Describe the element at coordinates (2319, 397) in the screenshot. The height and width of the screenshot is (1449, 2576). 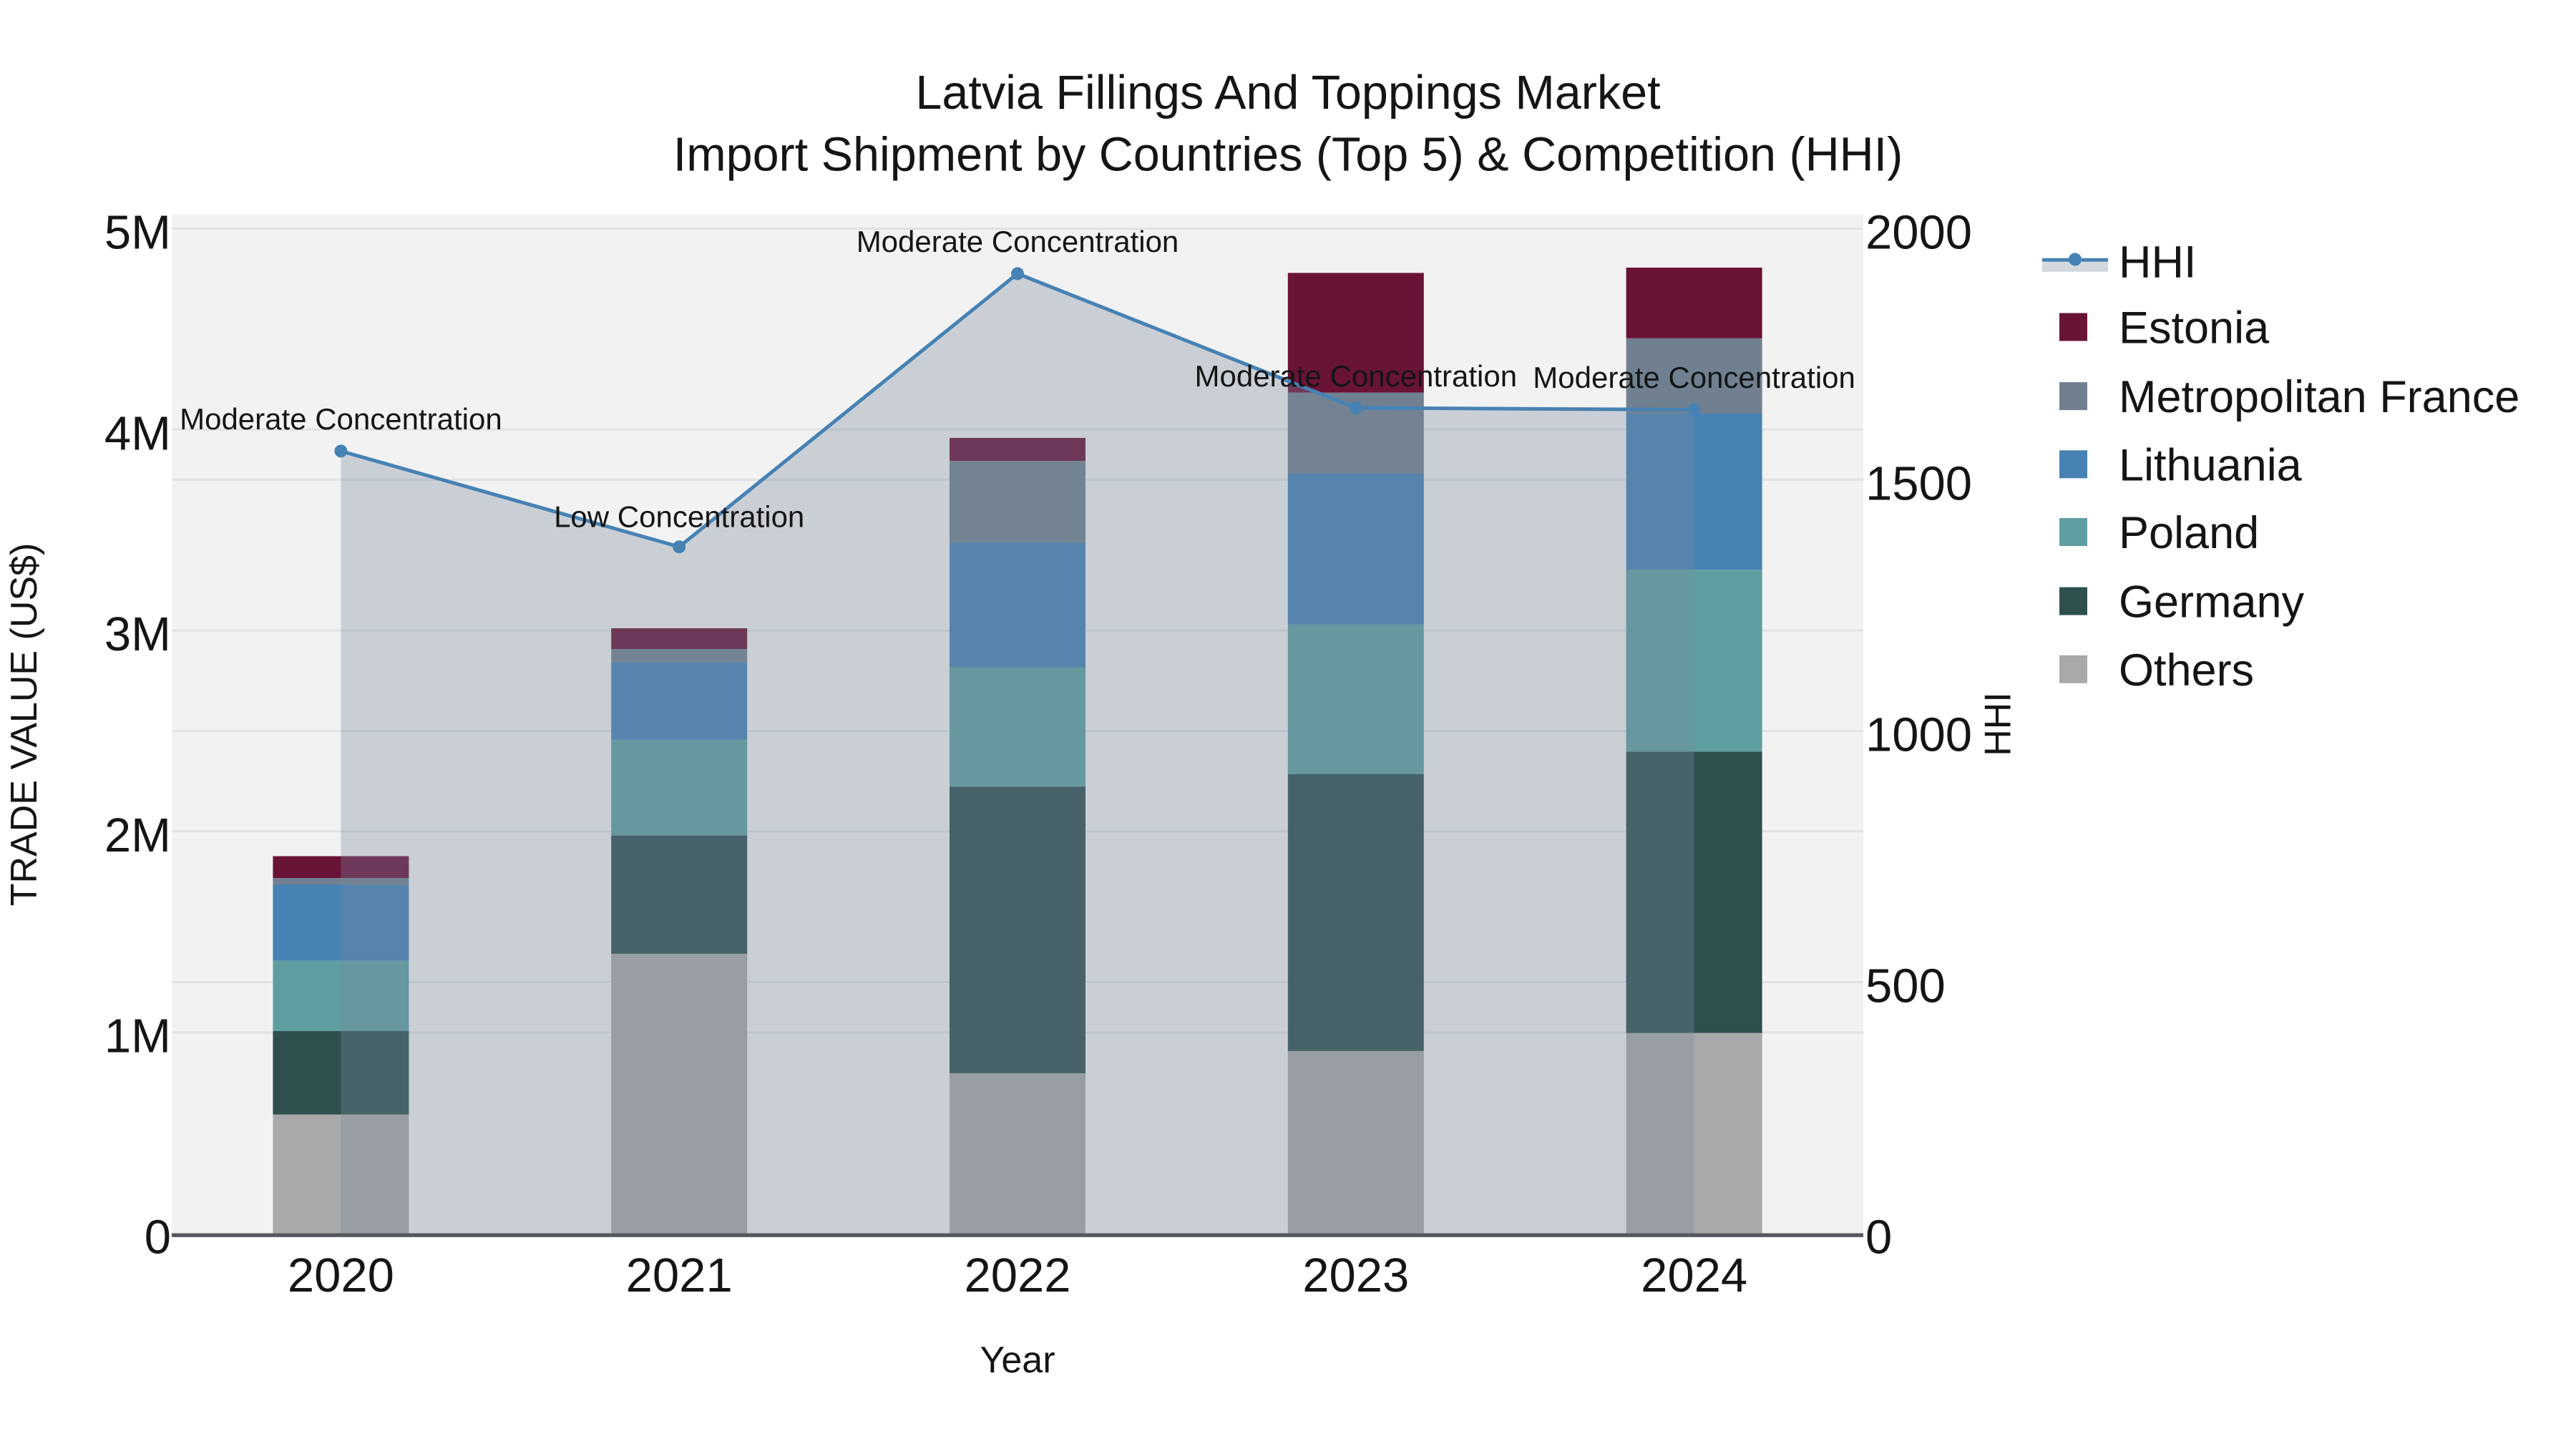
I see `svg-text: Metropolitan France` at that location.